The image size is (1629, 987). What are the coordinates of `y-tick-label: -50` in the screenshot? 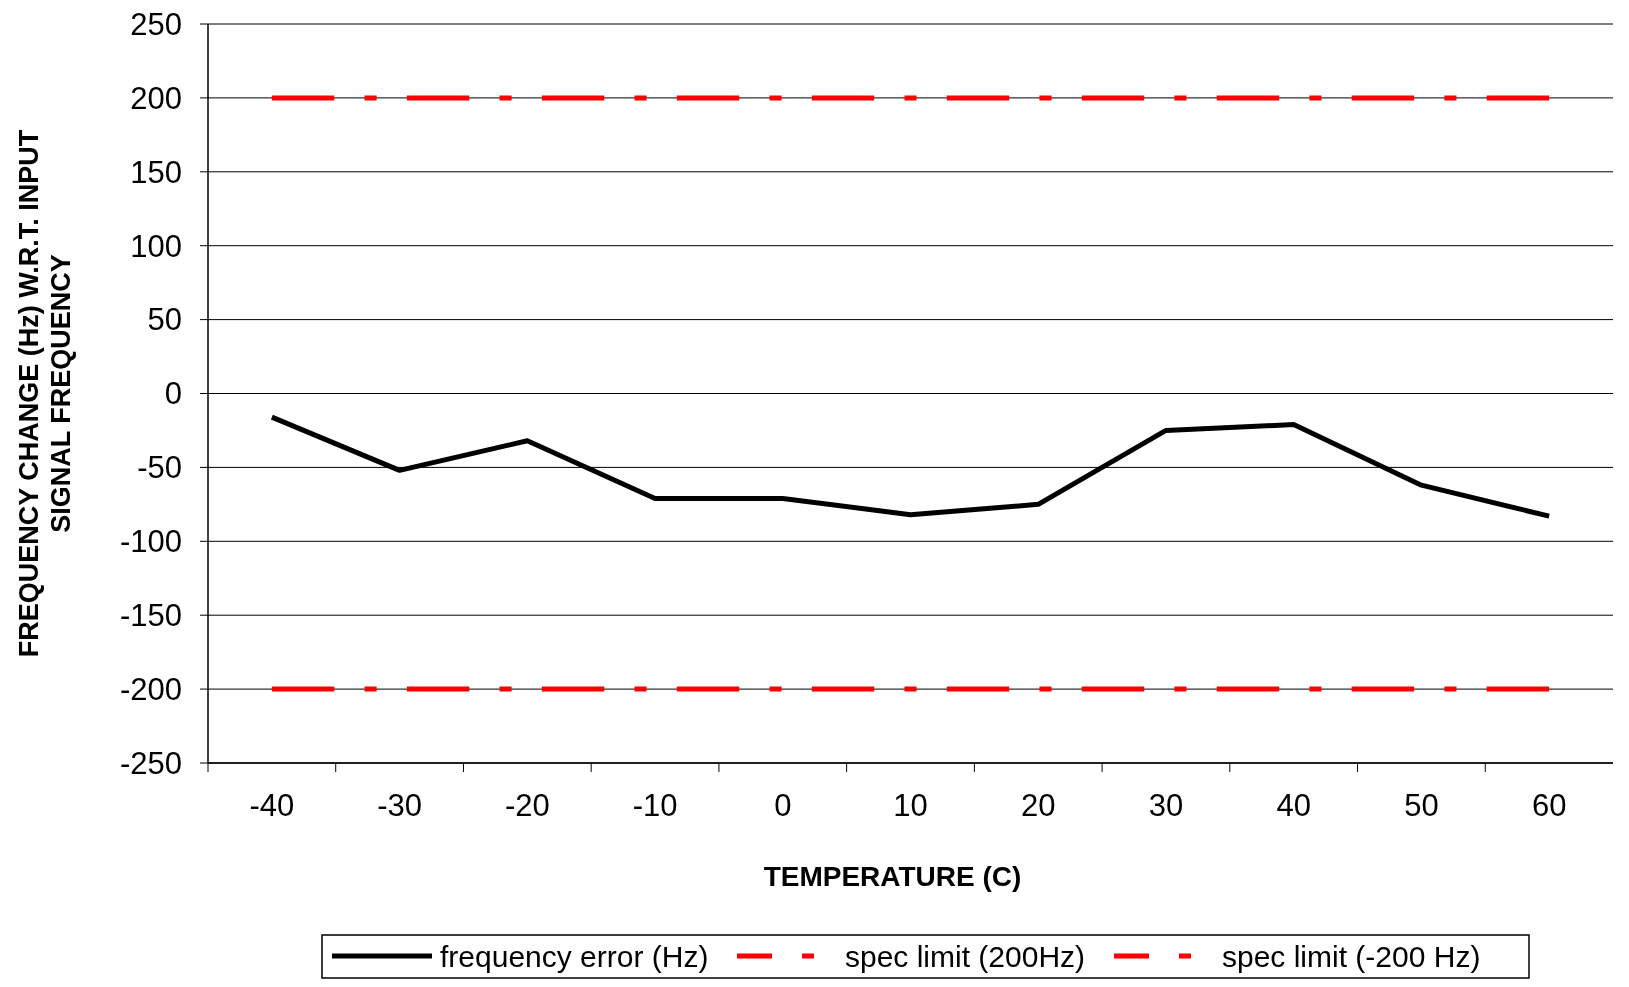 It's located at (159, 468).